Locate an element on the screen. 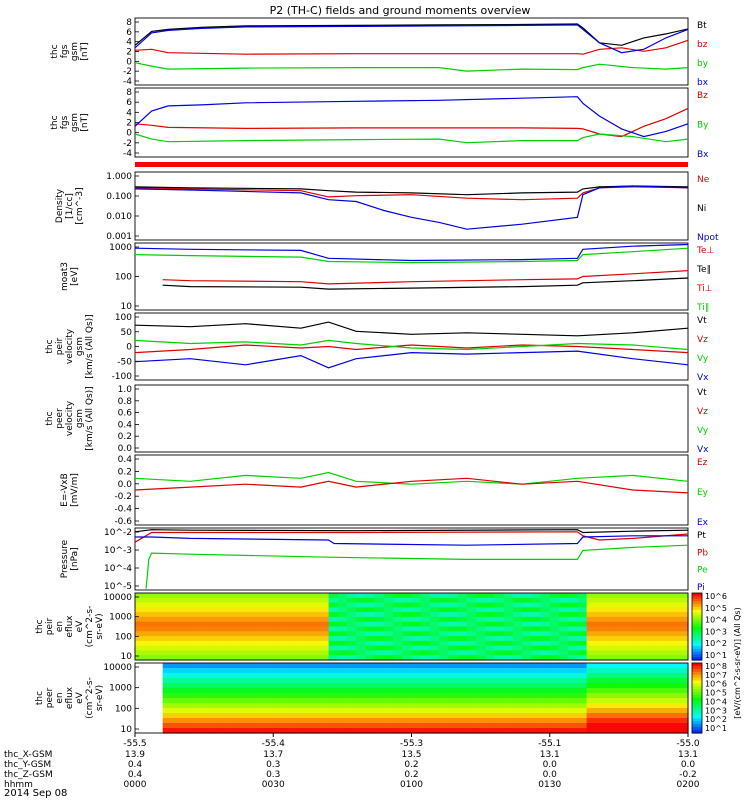 The height and width of the screenshot is (804, 750). x-row-label: thc_X-GSM is located at coordinates (28, 755).